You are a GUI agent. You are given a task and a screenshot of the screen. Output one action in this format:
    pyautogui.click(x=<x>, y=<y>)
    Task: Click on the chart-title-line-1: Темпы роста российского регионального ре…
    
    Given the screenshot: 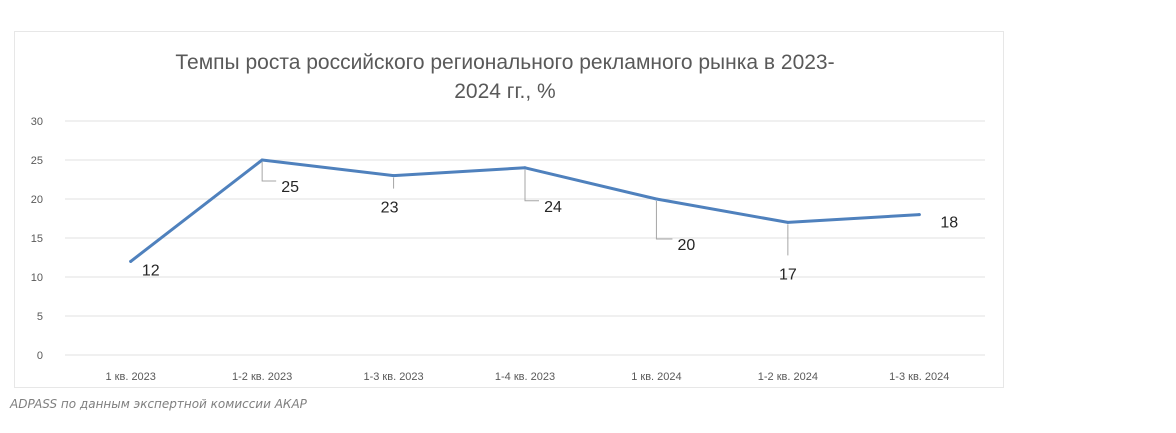 What is the action you would take?
    pyautogui.click(x=505, y=62)
    